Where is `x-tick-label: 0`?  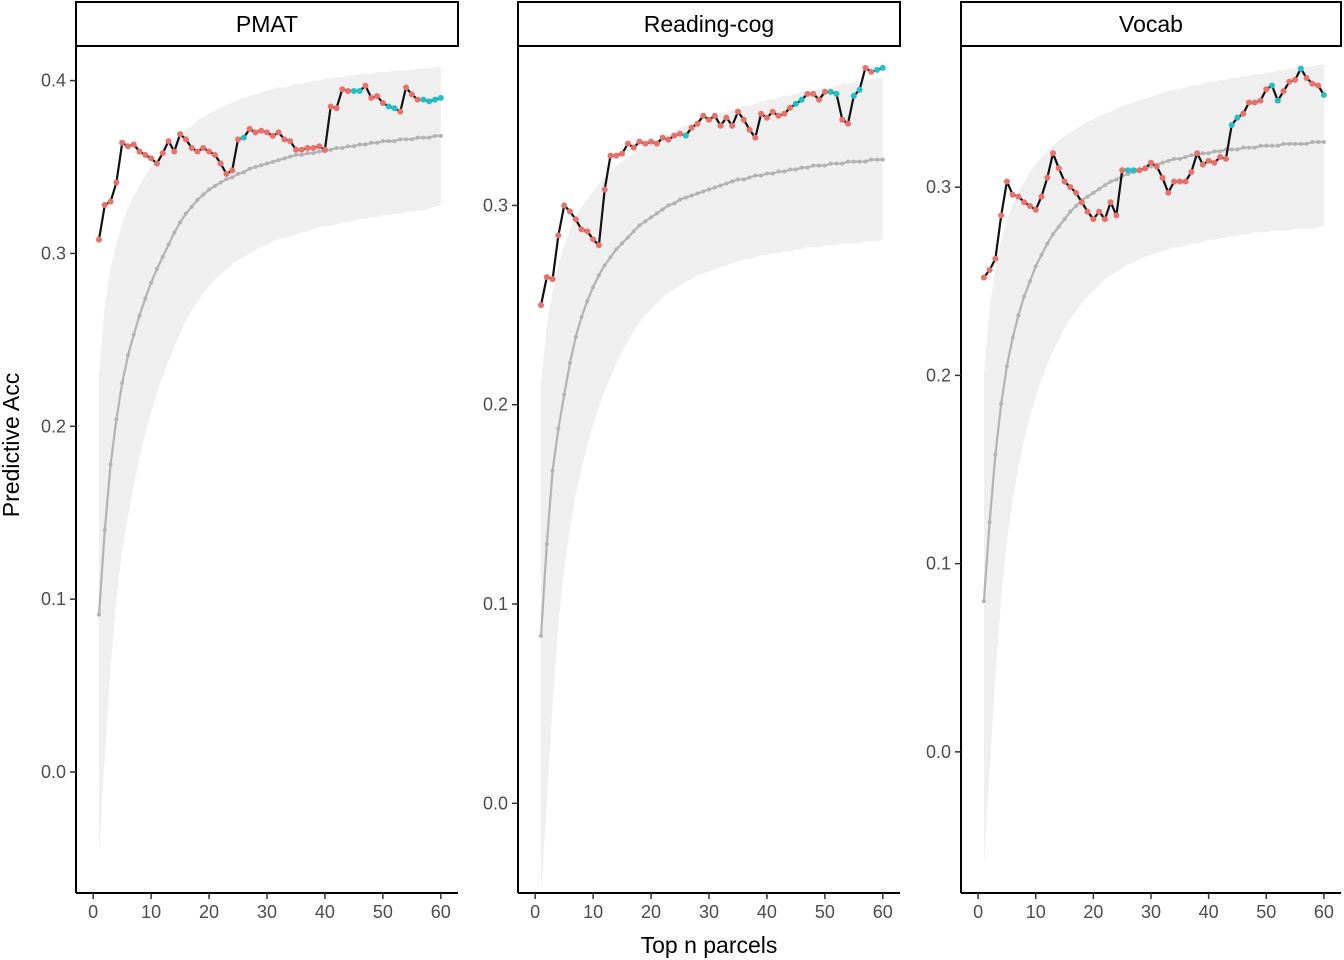 x-tick-label: 0 is located at coordinates (978, 912).